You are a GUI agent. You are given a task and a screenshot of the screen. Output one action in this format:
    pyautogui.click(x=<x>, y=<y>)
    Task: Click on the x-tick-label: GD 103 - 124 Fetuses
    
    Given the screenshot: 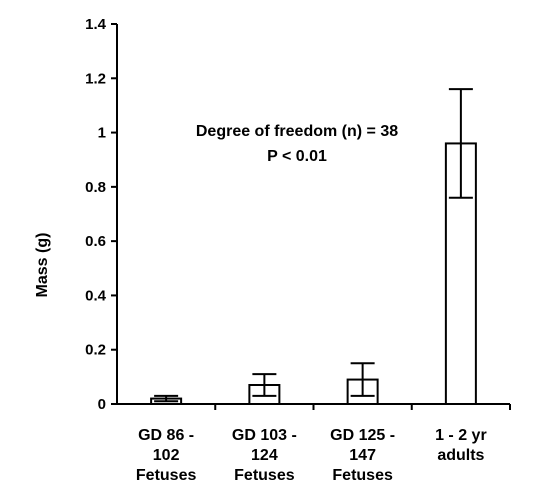 What is the action you would take?
    pyautogui.click(x=264, y=455)
    